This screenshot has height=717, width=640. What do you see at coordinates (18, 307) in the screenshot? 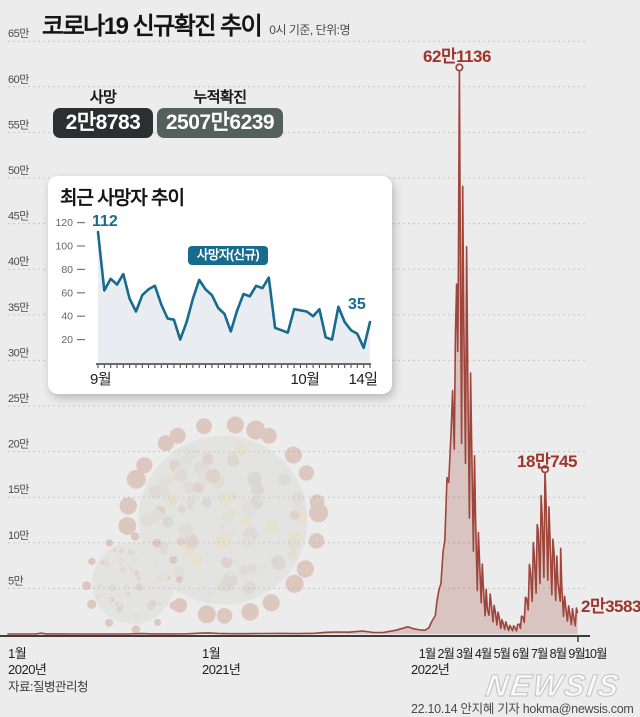
I see `y-tick-label: 35만` at bounding box center [18, 307].